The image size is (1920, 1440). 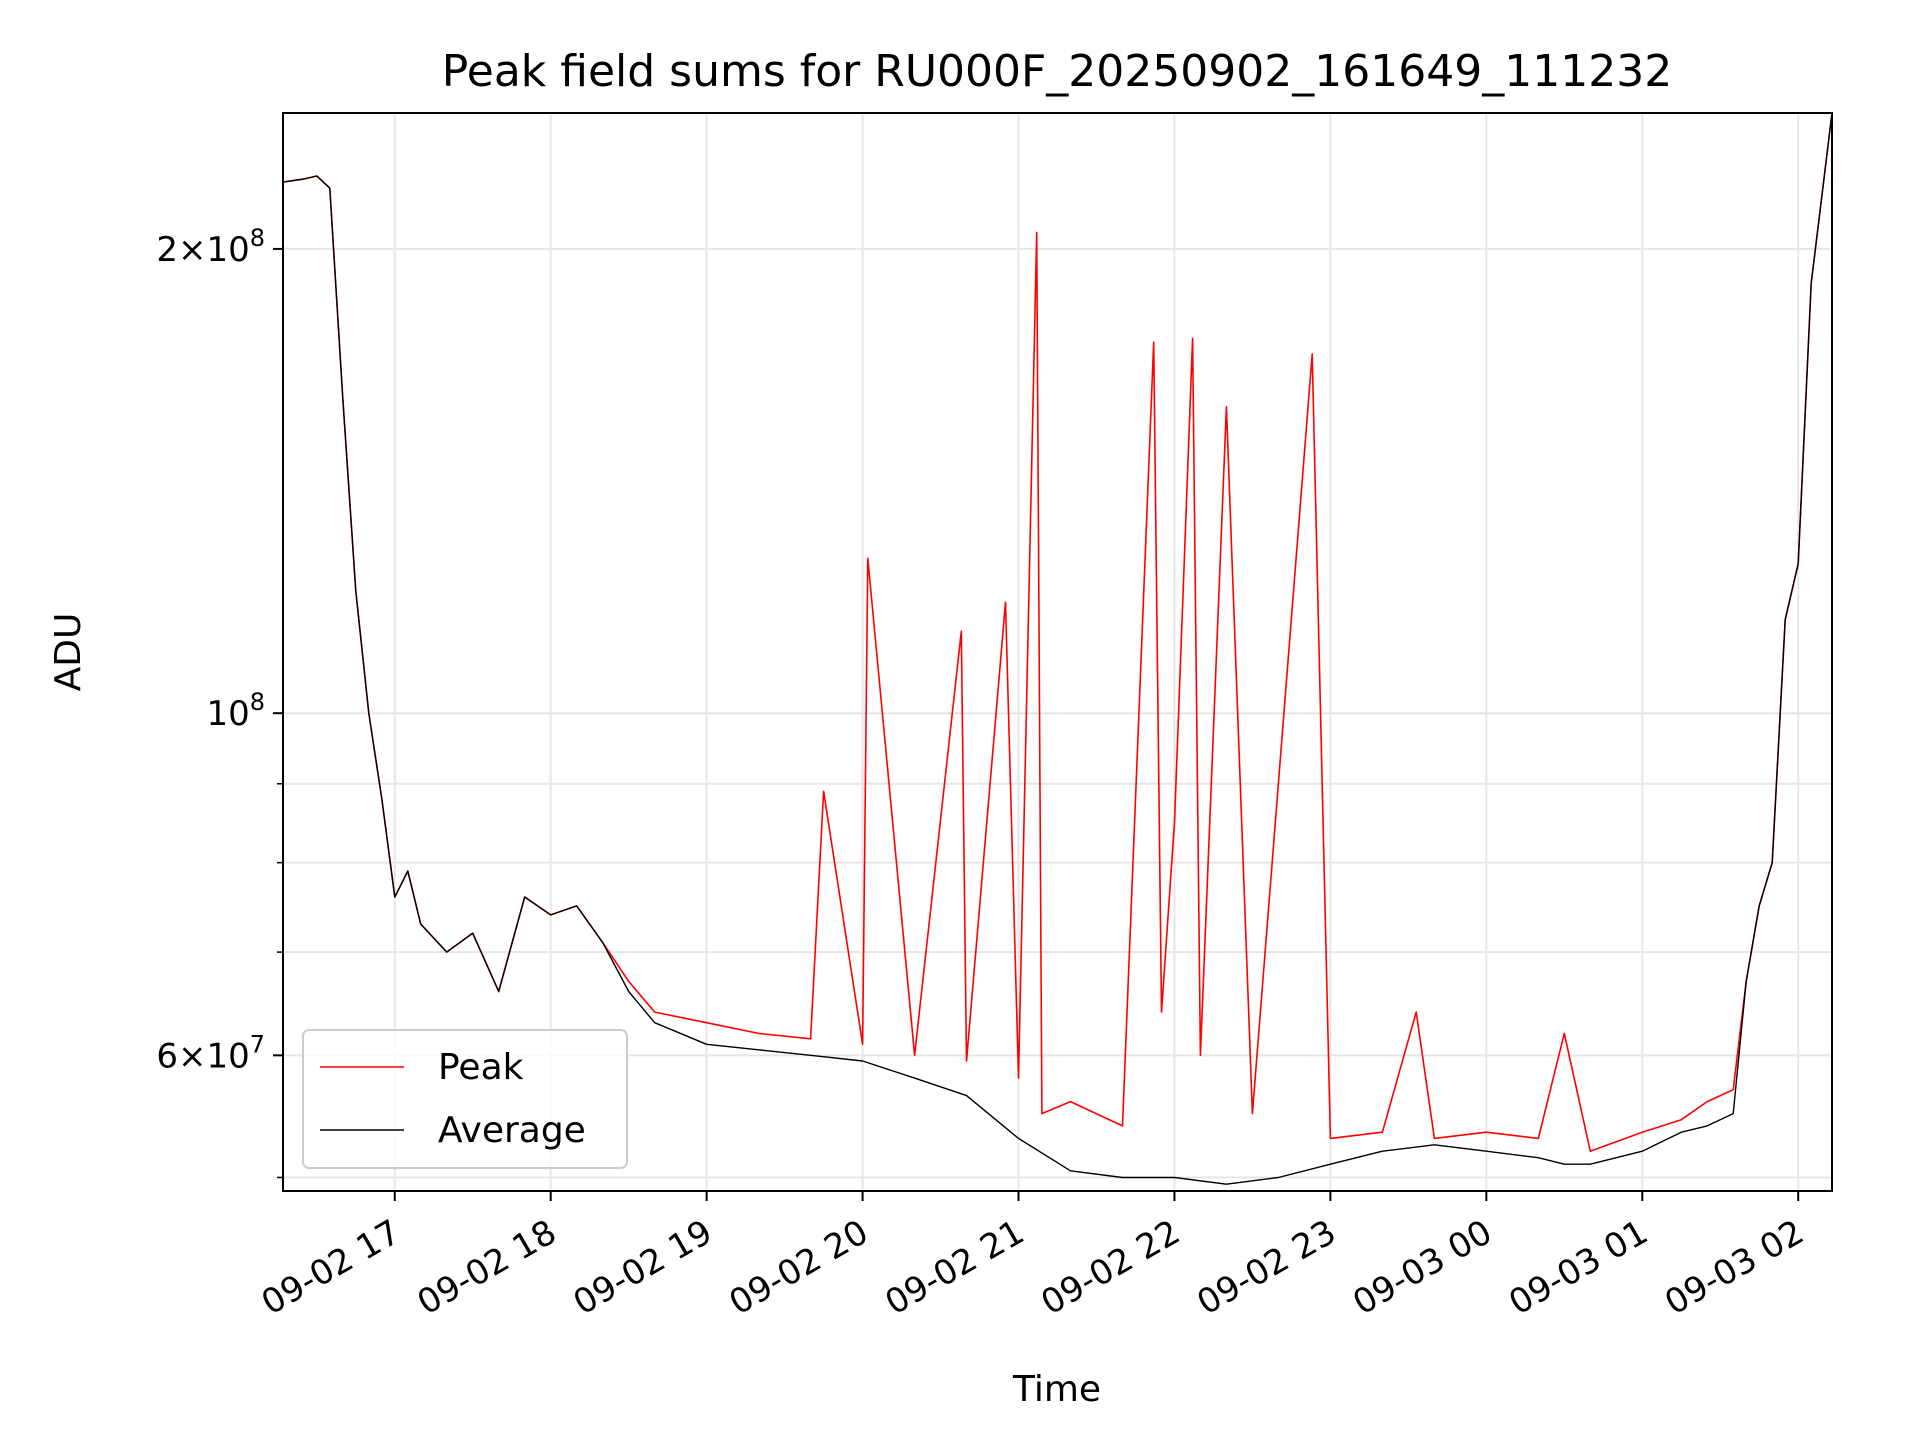 What do you see at coordinates (481, 1067) in the screenshot?
I see `legend-label-peak: Peak` at bounding box center [481, 1067].